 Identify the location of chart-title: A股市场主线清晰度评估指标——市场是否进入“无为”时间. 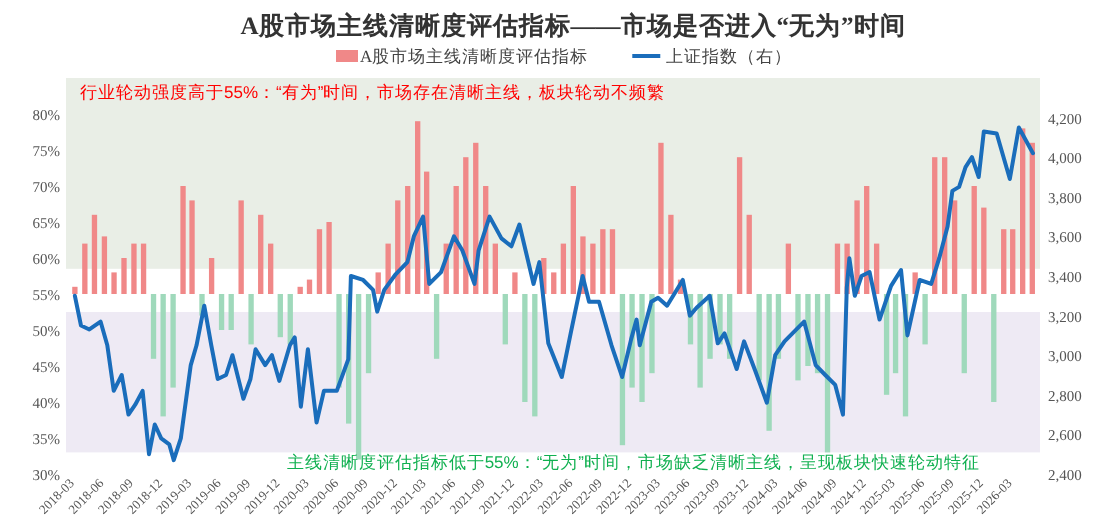
(573, 25).